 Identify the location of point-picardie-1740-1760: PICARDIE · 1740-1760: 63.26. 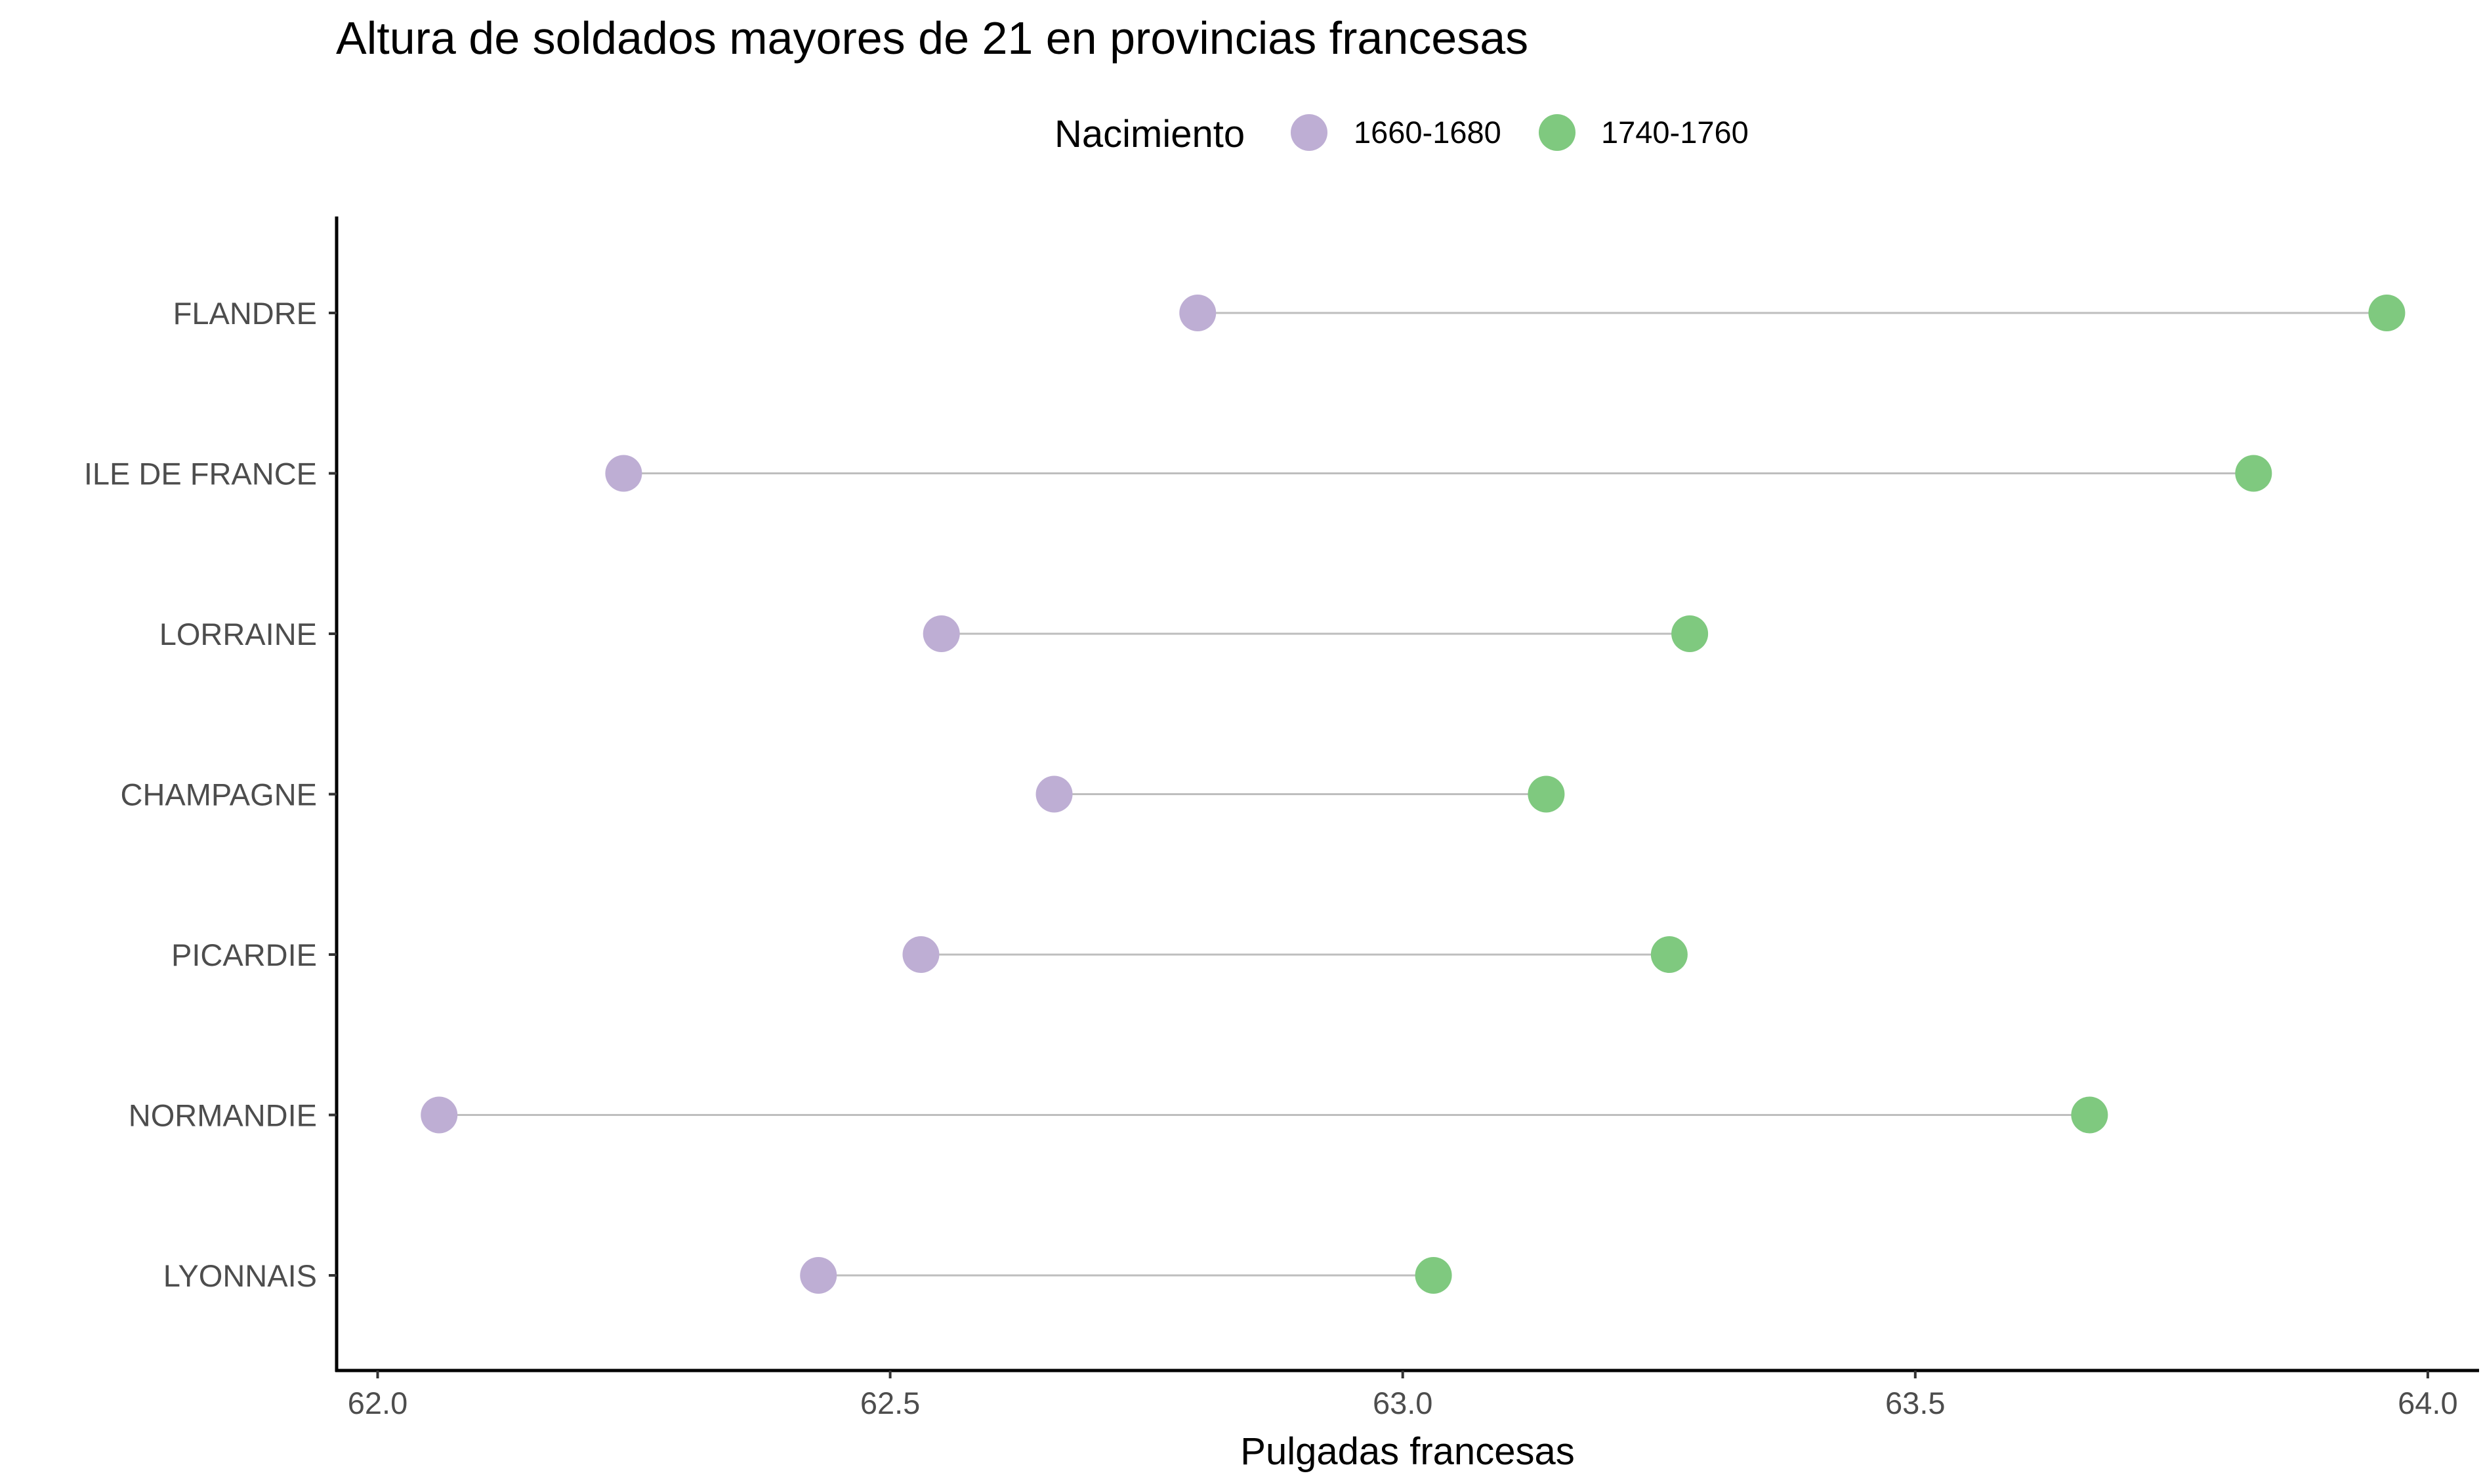
(1669, 954).